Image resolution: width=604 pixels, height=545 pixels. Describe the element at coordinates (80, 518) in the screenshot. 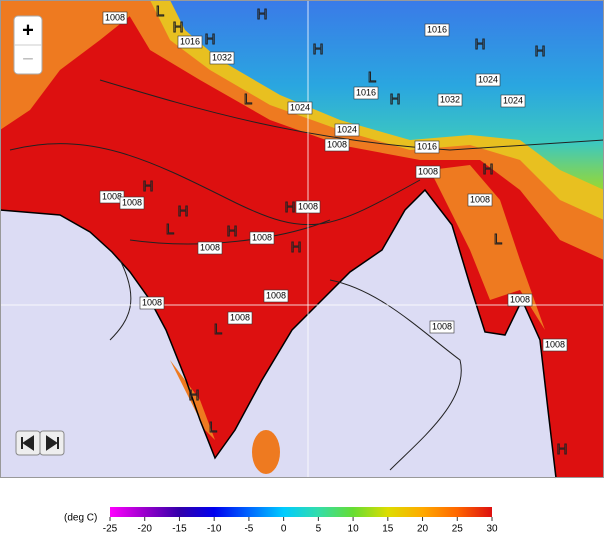

I see `colorbar-unit: (deg C)` at that location.